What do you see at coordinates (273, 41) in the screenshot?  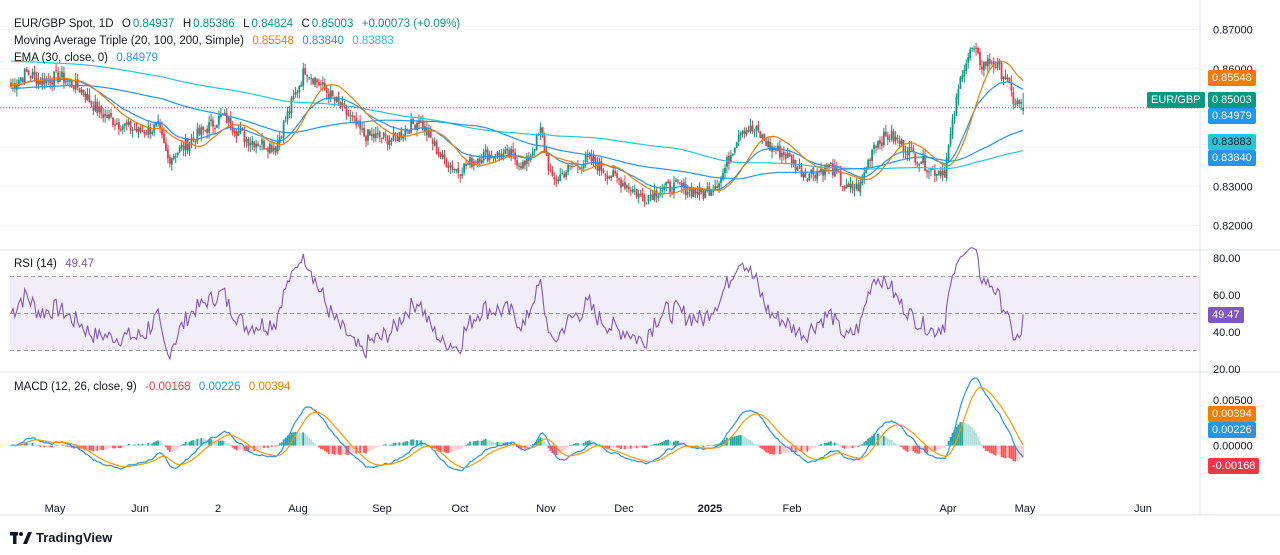 I see `sma20-value: 0.85548` at bounding box center [273, 41].